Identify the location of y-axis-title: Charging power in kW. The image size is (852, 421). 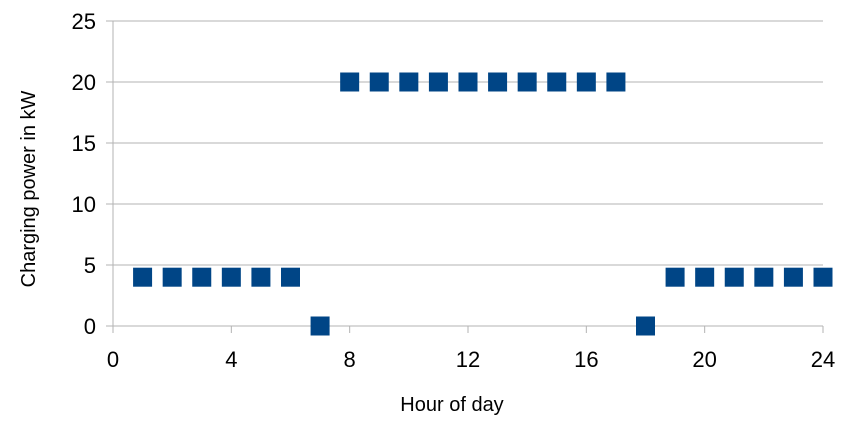
(29, 189).